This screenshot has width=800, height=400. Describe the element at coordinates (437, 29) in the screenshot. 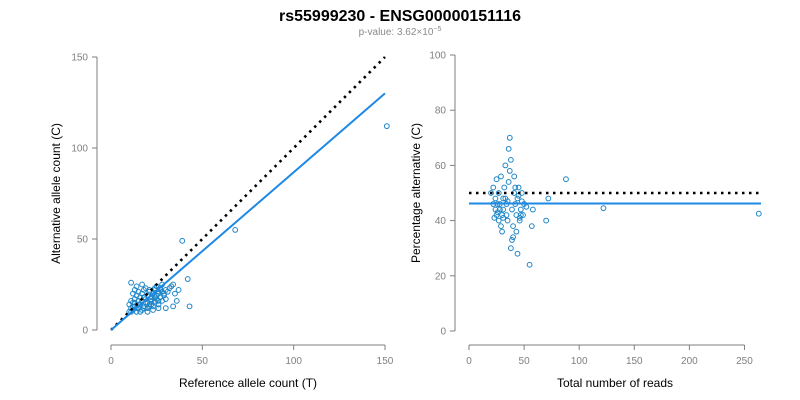

I see `p-value-exponent: −5` at that location.